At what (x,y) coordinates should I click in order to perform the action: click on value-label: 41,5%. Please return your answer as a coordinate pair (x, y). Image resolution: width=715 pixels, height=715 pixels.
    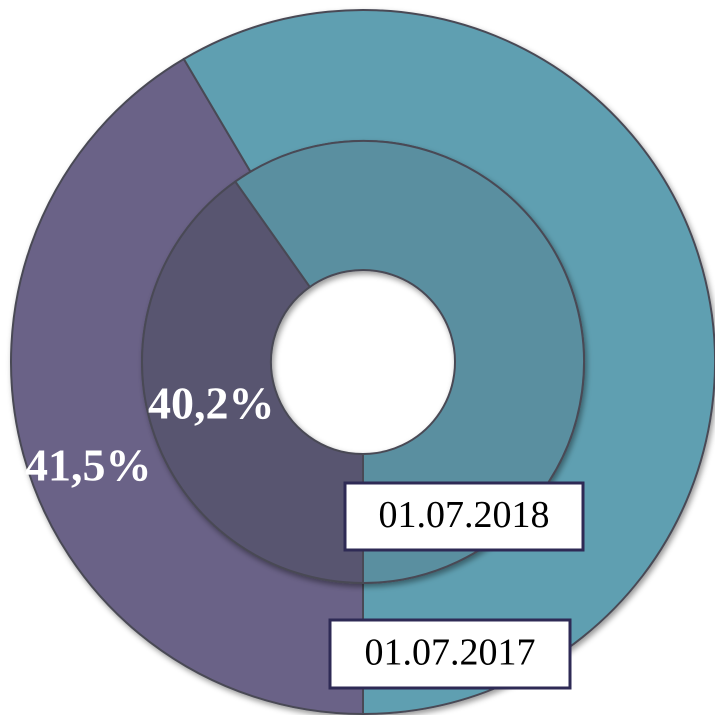
    Looking at the image, I should click on (88, 465).